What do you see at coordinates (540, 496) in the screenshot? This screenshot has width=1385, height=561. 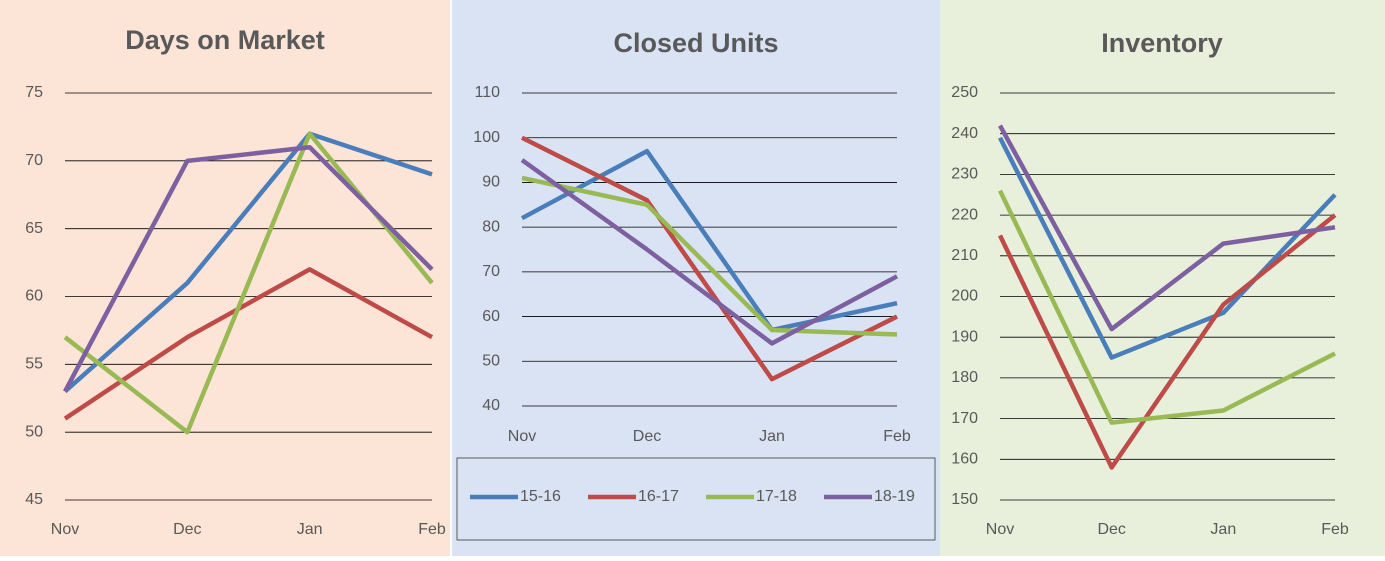 I see `legend-label: 15-16` at bounding box center [540, 496].